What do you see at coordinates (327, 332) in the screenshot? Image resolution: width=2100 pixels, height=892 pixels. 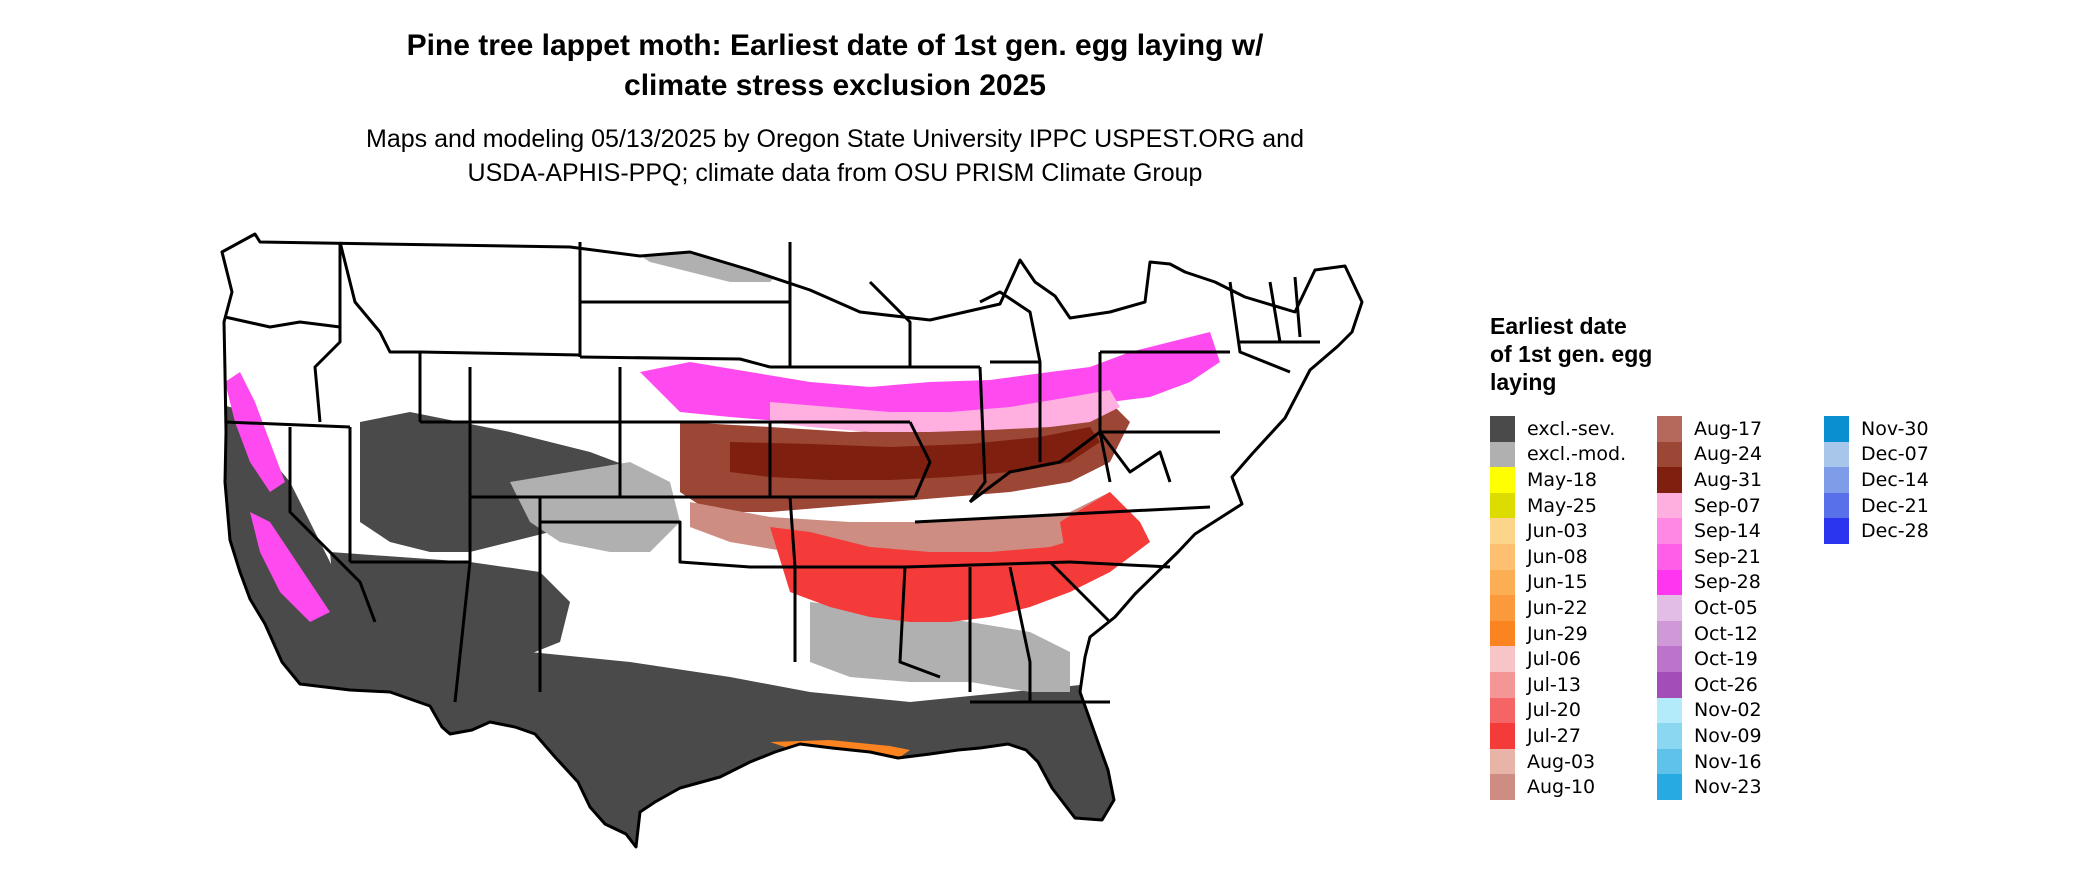 I see `border-id-wa` at bounding box center [327, 332].